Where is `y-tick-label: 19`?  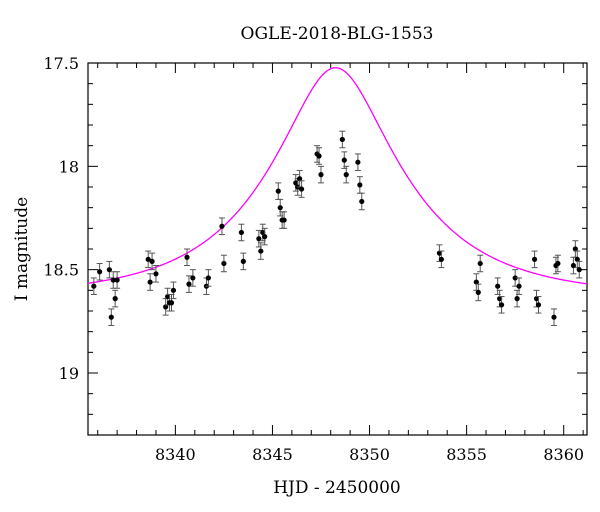
y-tick-label: 19 is located at coordinates (69, 373).